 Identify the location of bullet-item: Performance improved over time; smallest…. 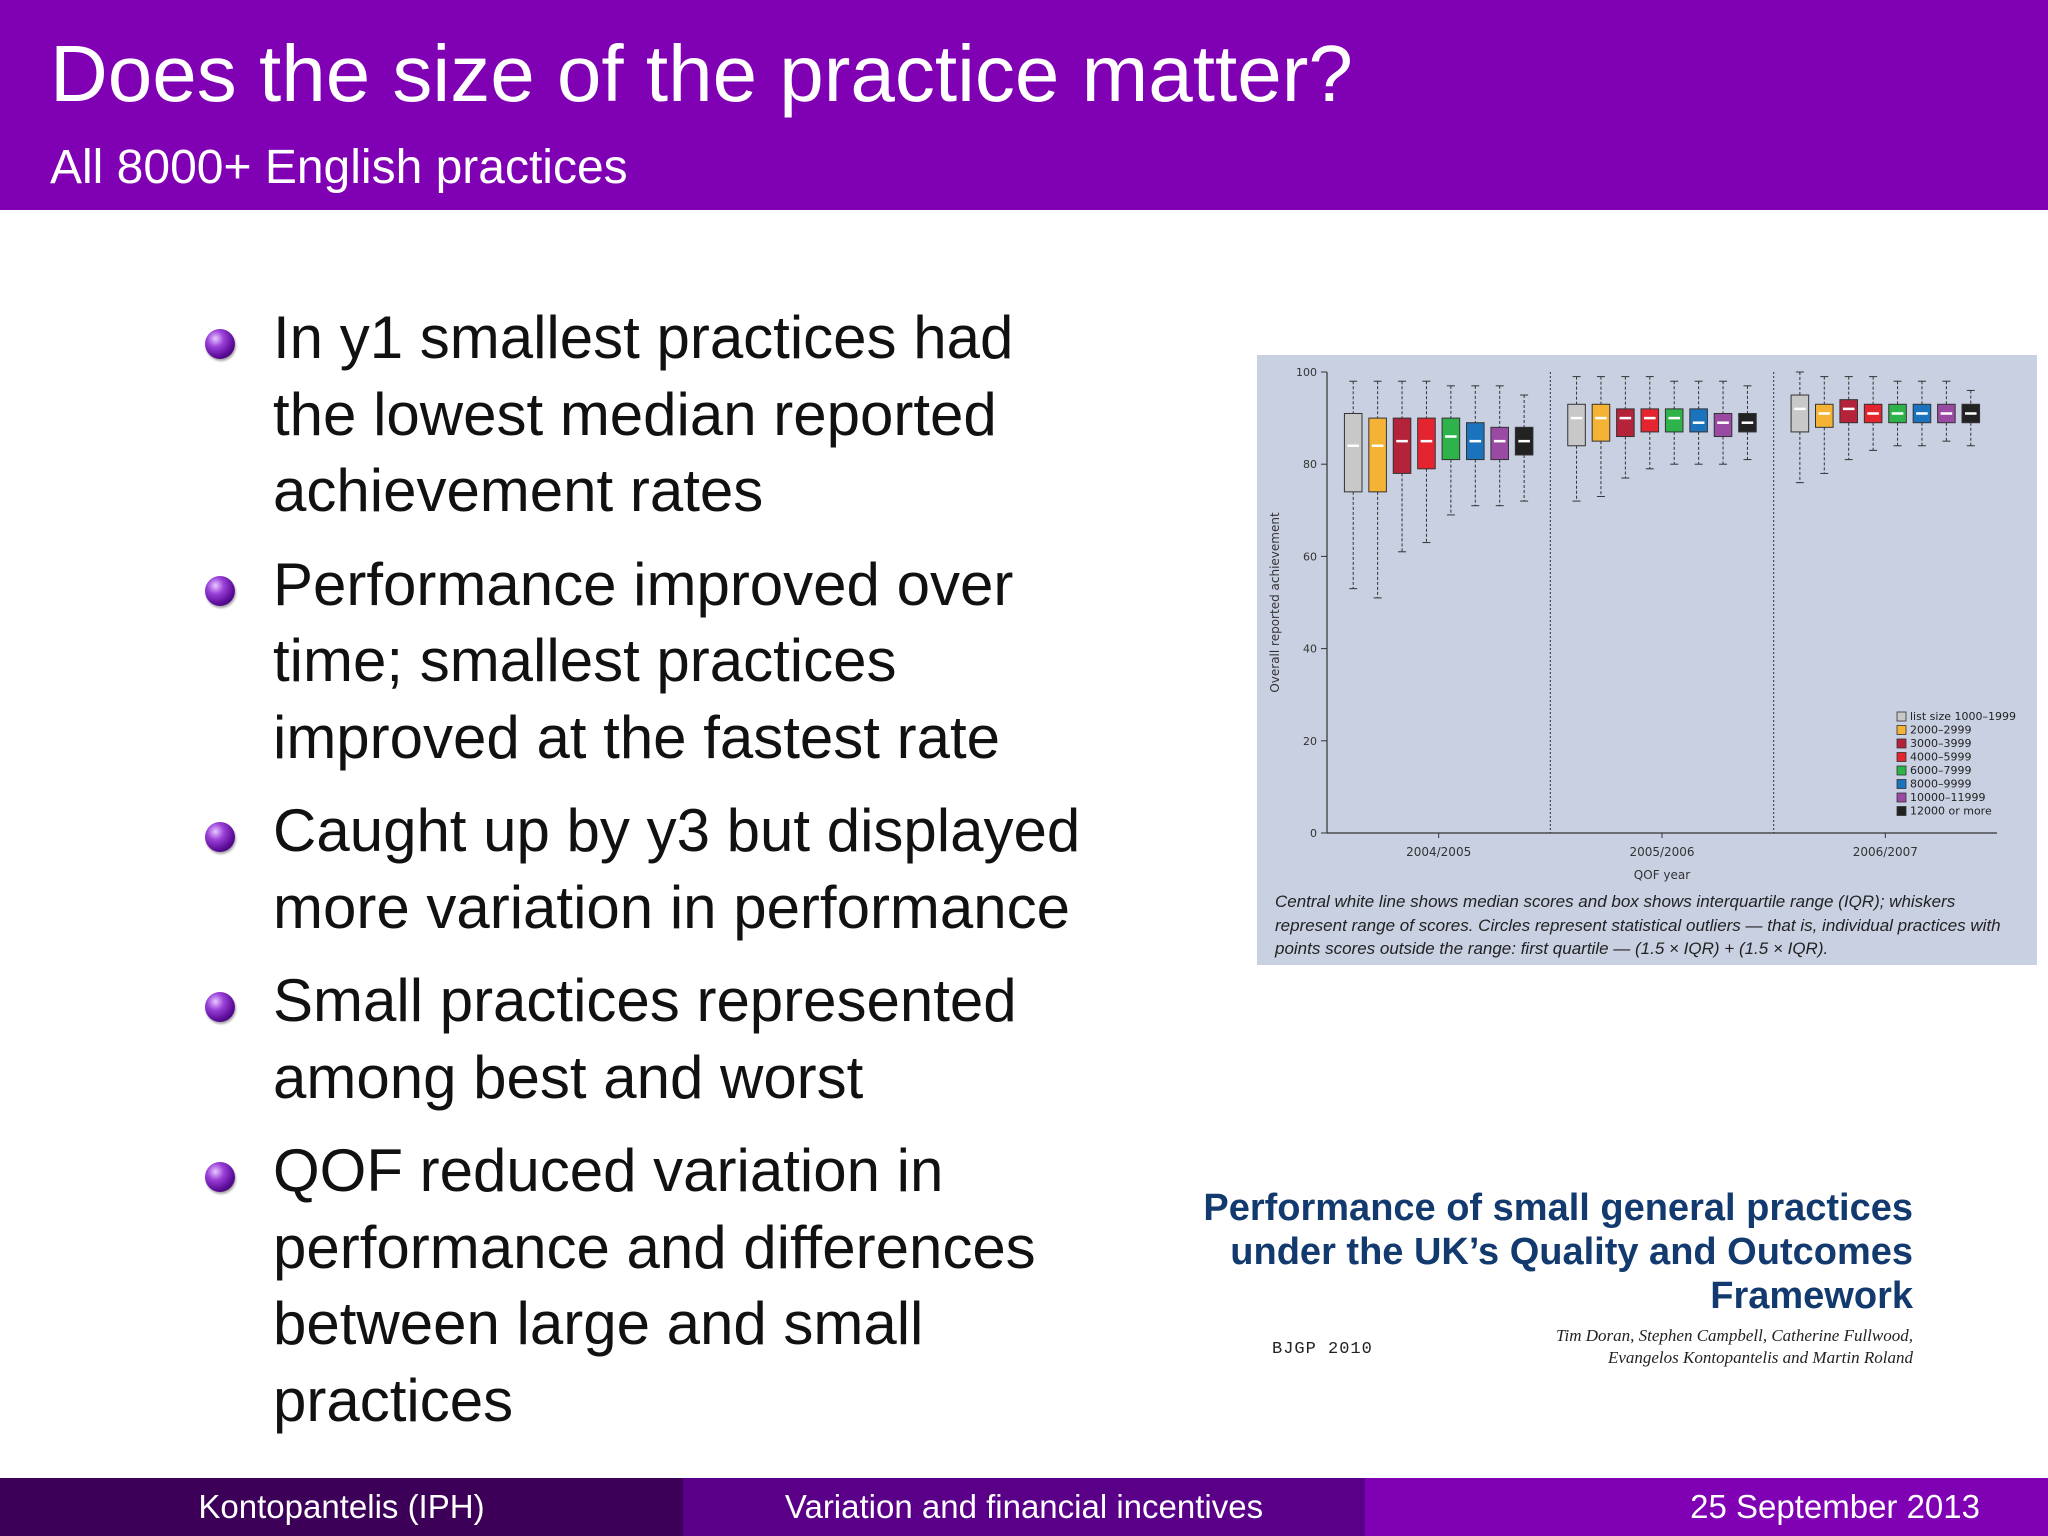
(655, 662).